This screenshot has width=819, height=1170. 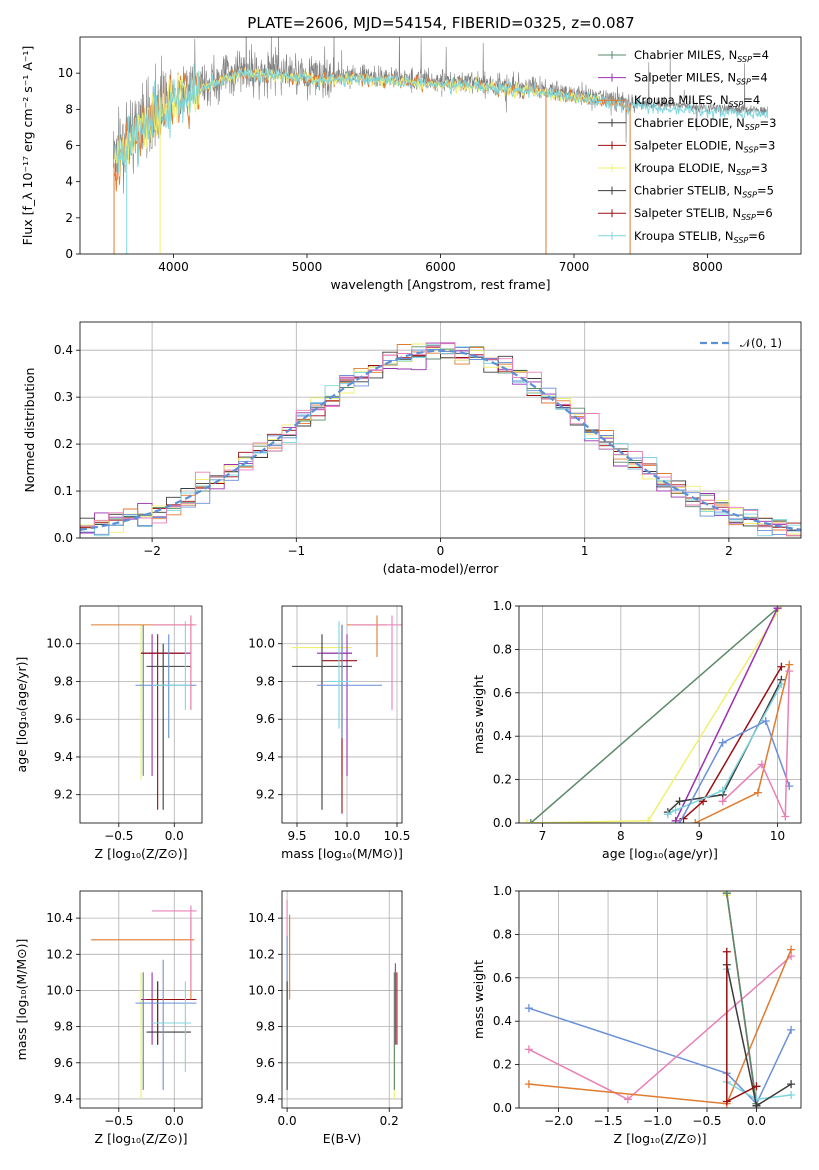 What do you see at coordinates (372, 129) in the screenshot?
I see `model-line-kroupa_miles` at bounding box center [372, 129].